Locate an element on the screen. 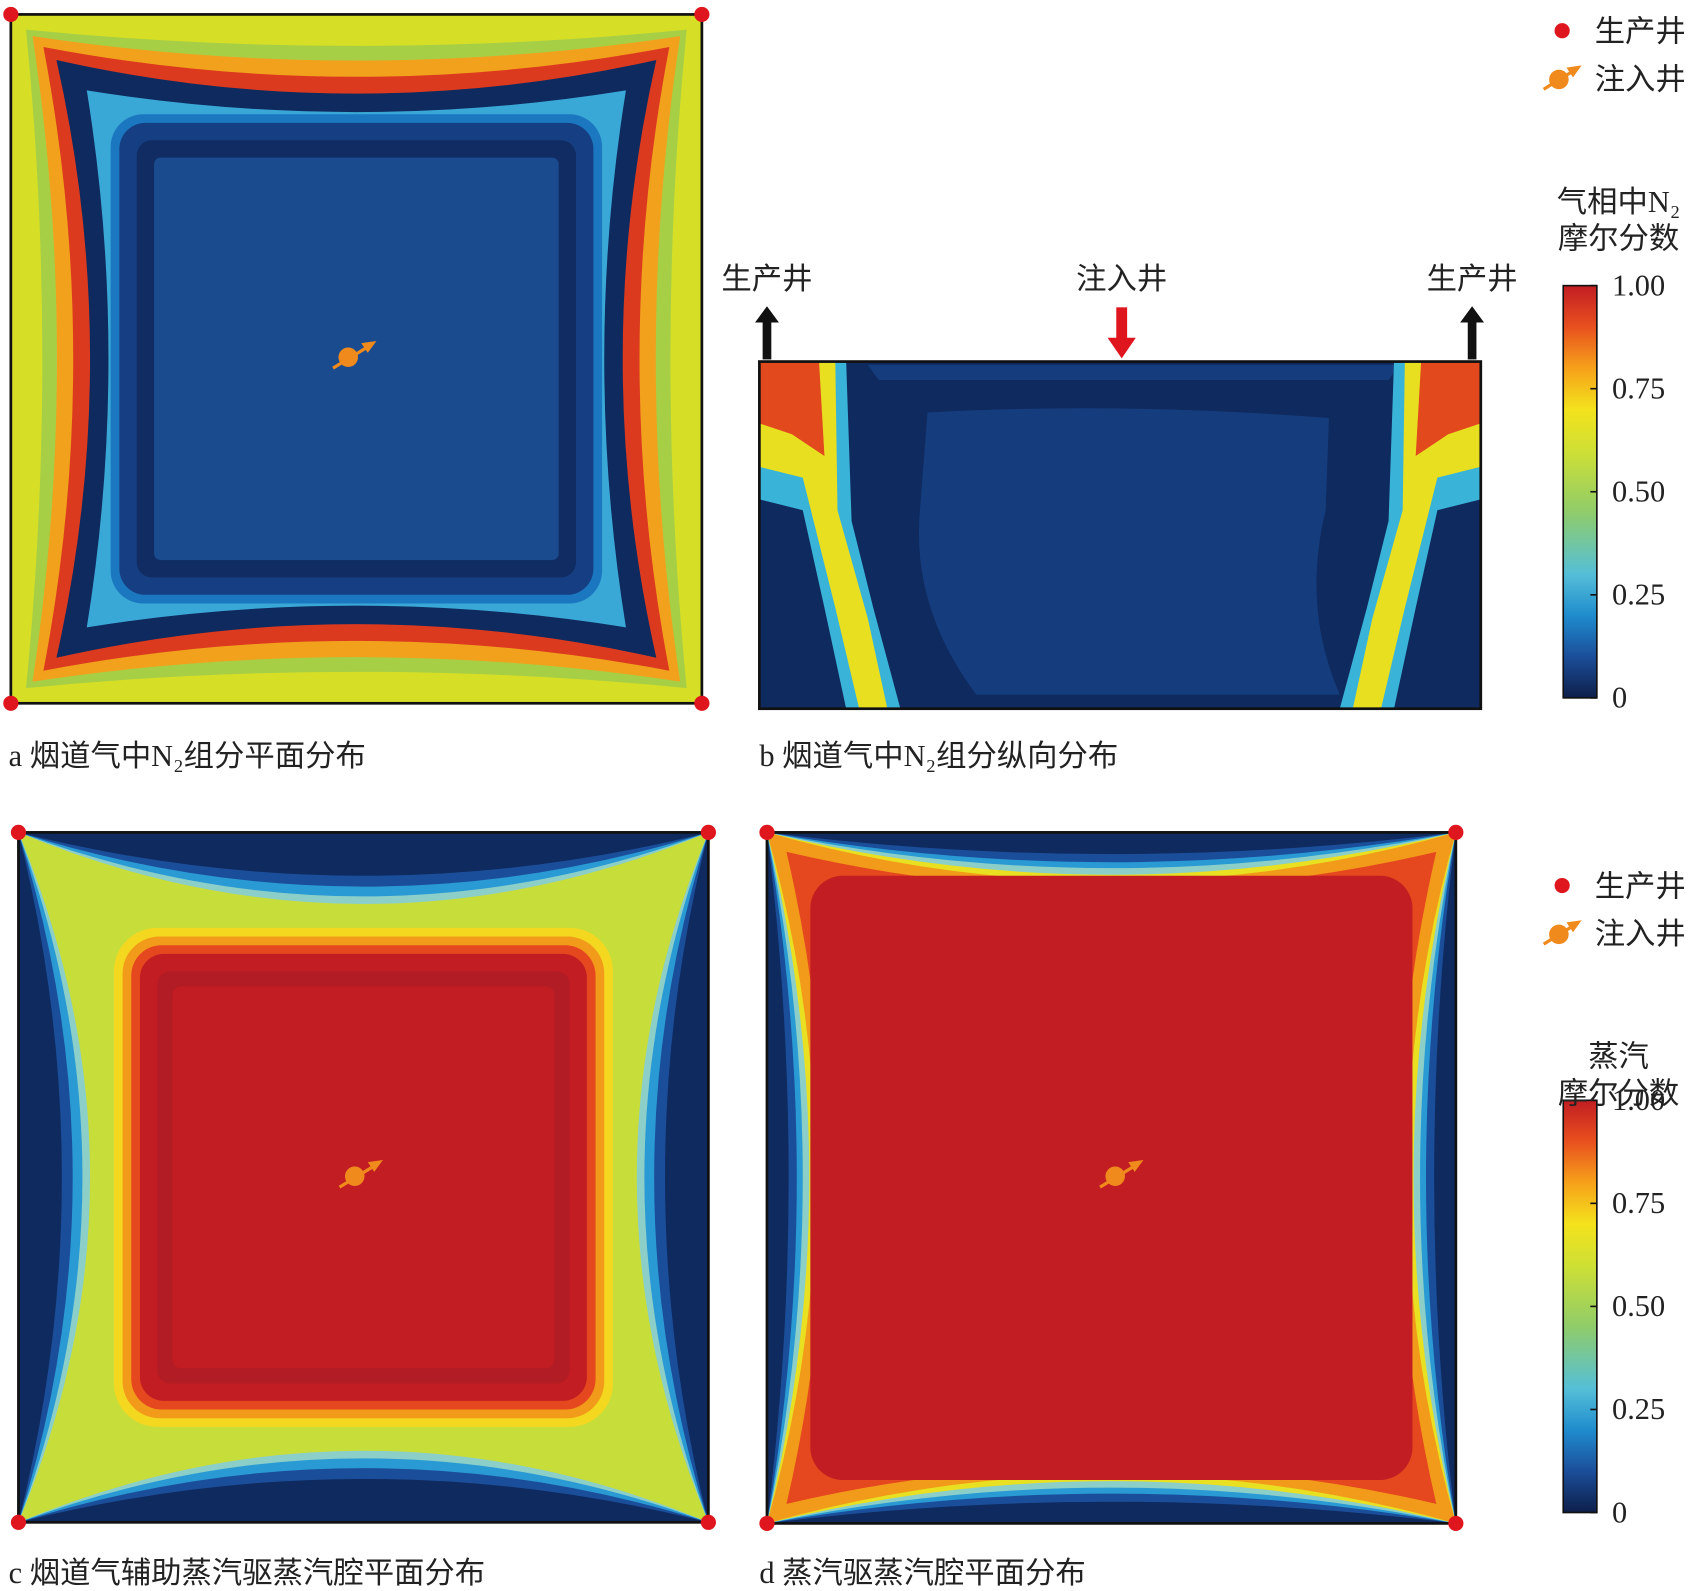  panel-caption: c 烟道气辅助蒸汽驱蒸汽腔平面分布 is located at coordinates (247, 1573).